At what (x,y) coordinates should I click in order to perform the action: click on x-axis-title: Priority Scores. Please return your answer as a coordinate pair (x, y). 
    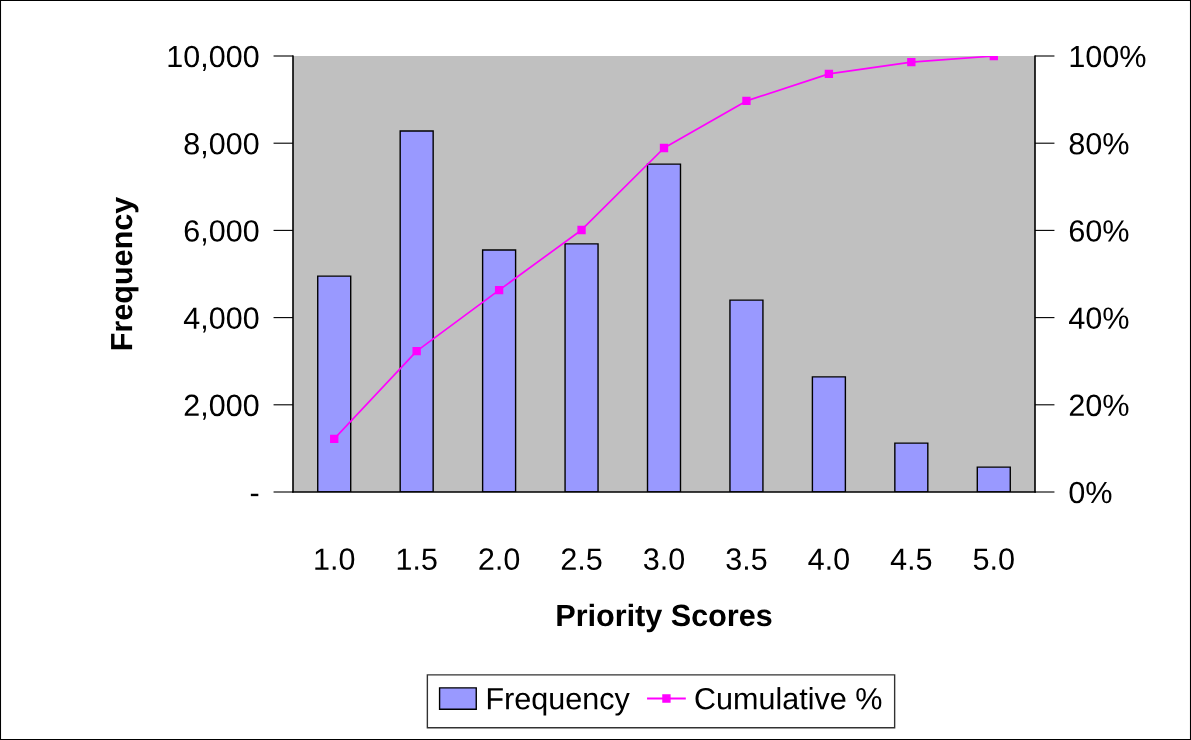
    Looking at the image, I should click on (664, 618).